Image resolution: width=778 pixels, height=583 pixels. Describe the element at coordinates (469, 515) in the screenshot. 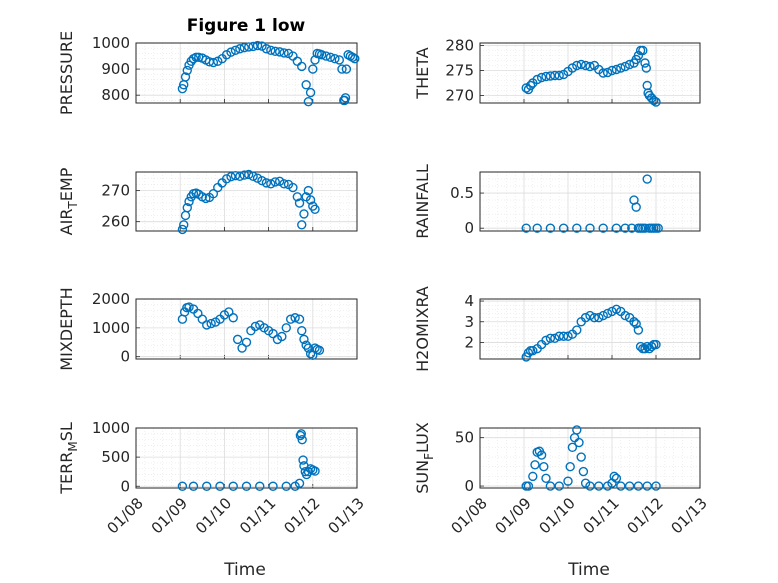

I see `x-tick-label: 01/08` at that location.